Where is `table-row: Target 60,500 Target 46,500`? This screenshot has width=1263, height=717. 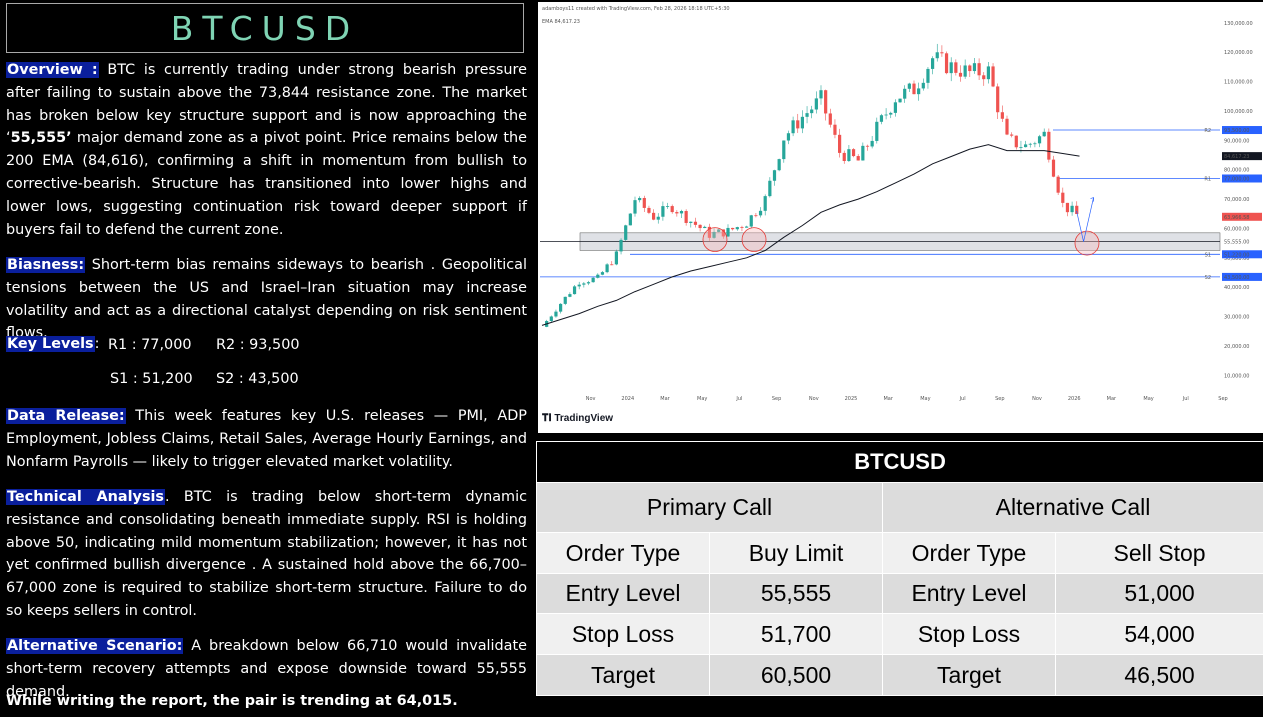 table-row: Target 60,500 Target 46,500 is located at coordinates (899, 675).